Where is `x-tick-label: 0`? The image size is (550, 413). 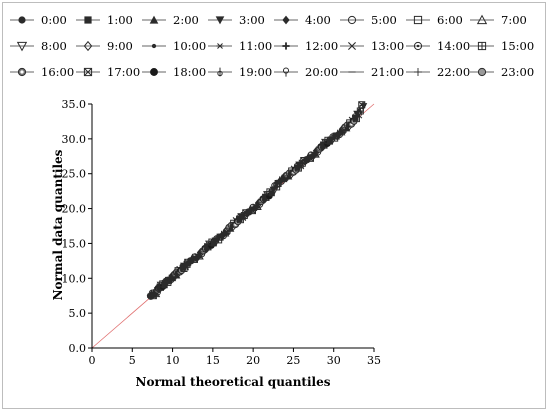 x-tick-label: 0 is located at coordinates (92, 360).